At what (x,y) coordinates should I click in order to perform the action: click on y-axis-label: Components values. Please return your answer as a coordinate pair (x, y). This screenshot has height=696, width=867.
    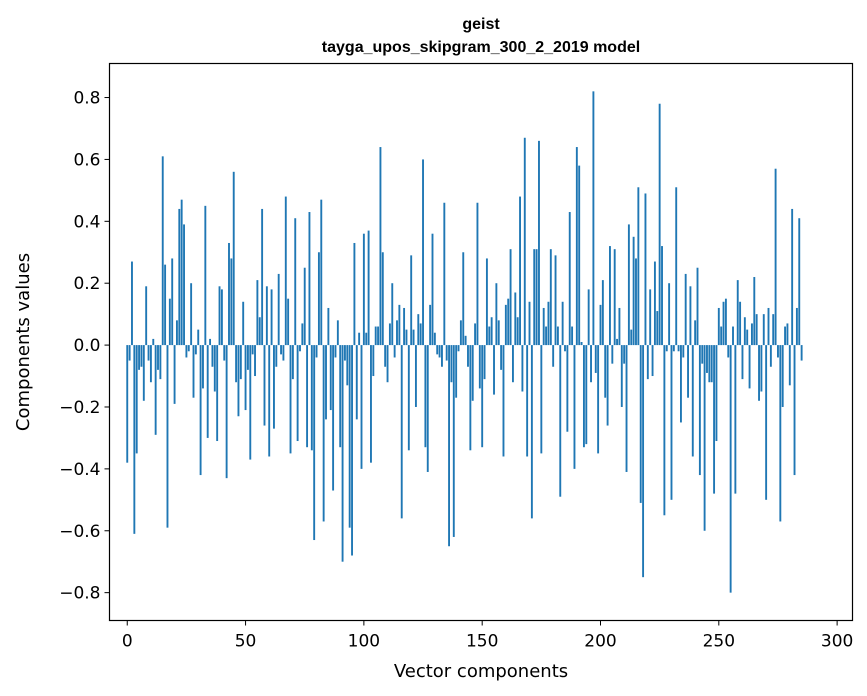
    Looking at the image, I should click on (23, 342).